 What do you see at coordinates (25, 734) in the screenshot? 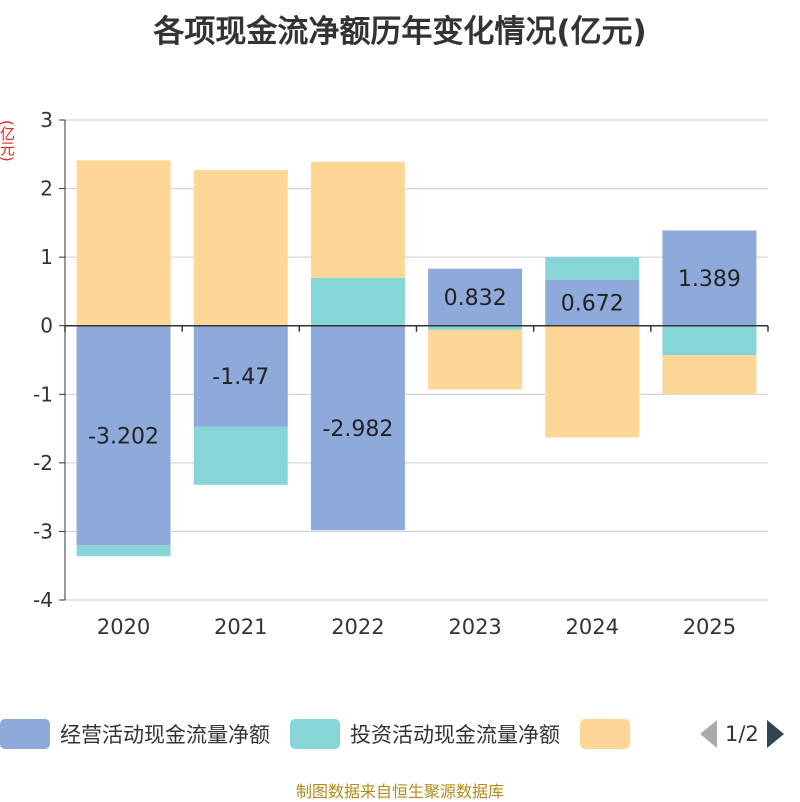
I see `legend-swatch-operating` at bounding box center [25, 734].